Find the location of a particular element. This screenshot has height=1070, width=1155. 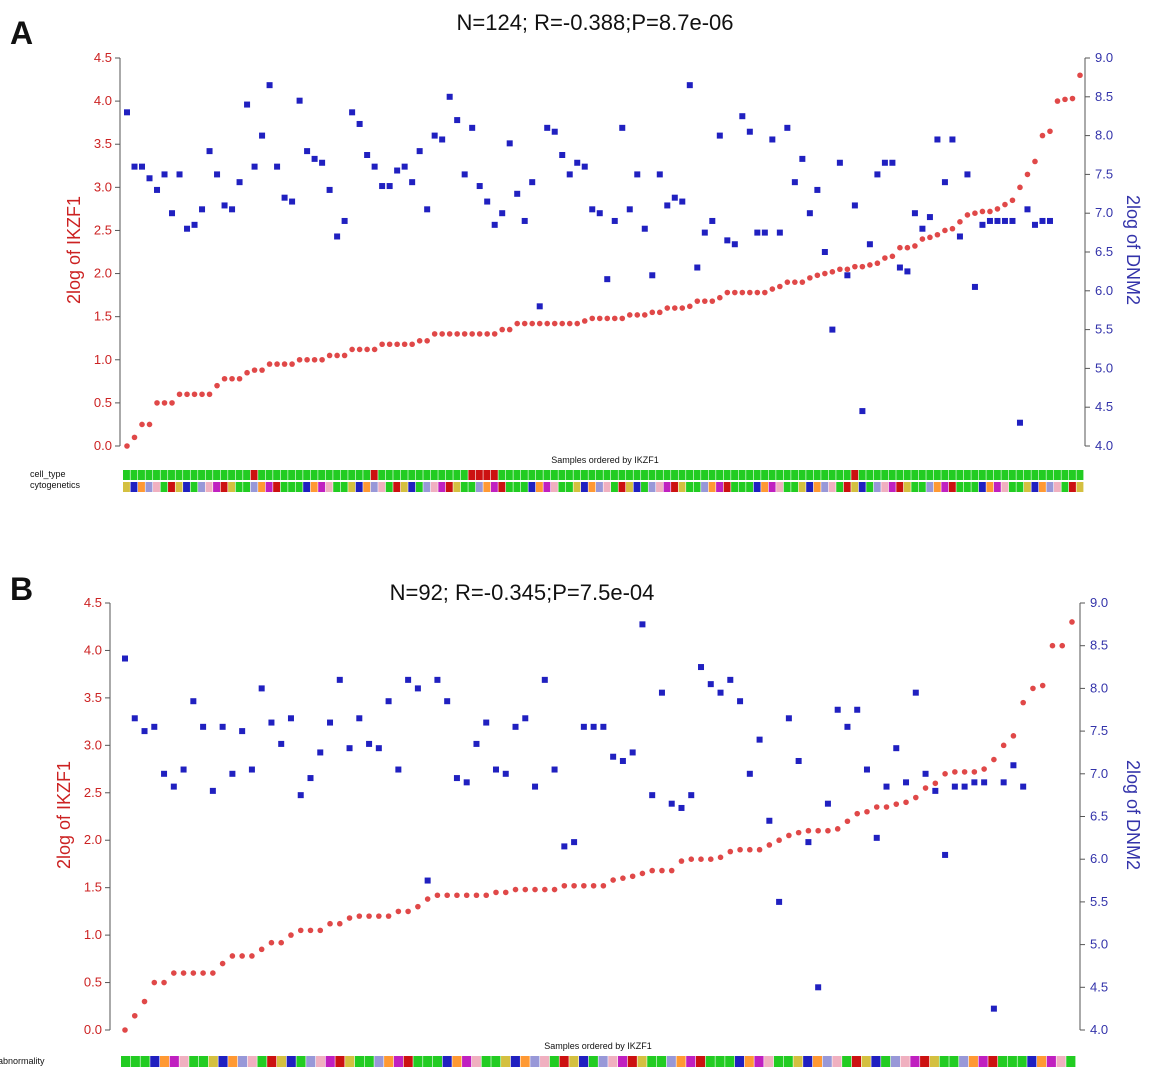

panel-letter: B is located at coordinates (21, 589).